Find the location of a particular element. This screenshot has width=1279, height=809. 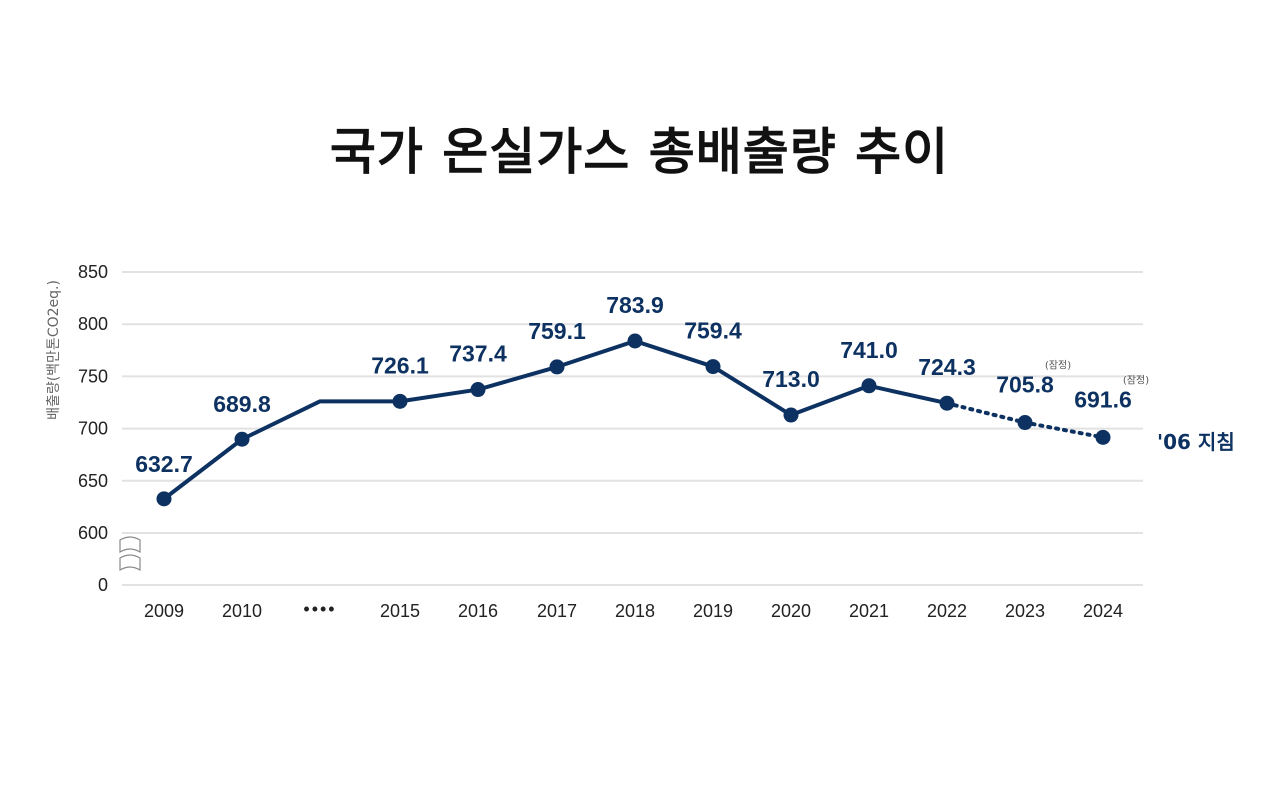

y-tick-label: 600 is located at coordinates (93, 533).